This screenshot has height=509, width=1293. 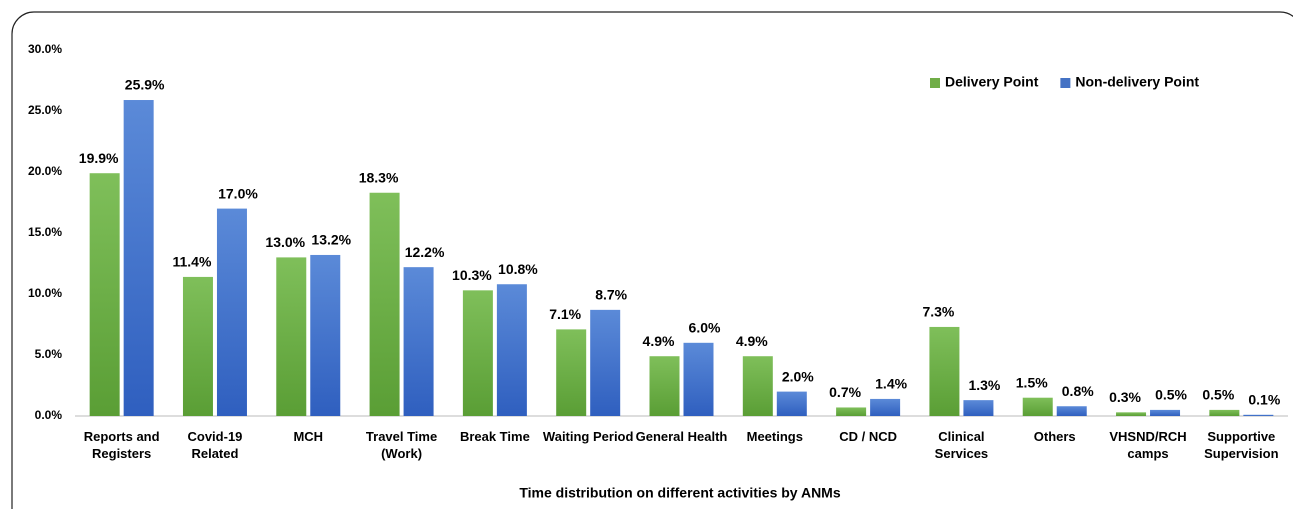 I want to click on legend-label: Non-delivery Point, so click(x=1137, y=82).